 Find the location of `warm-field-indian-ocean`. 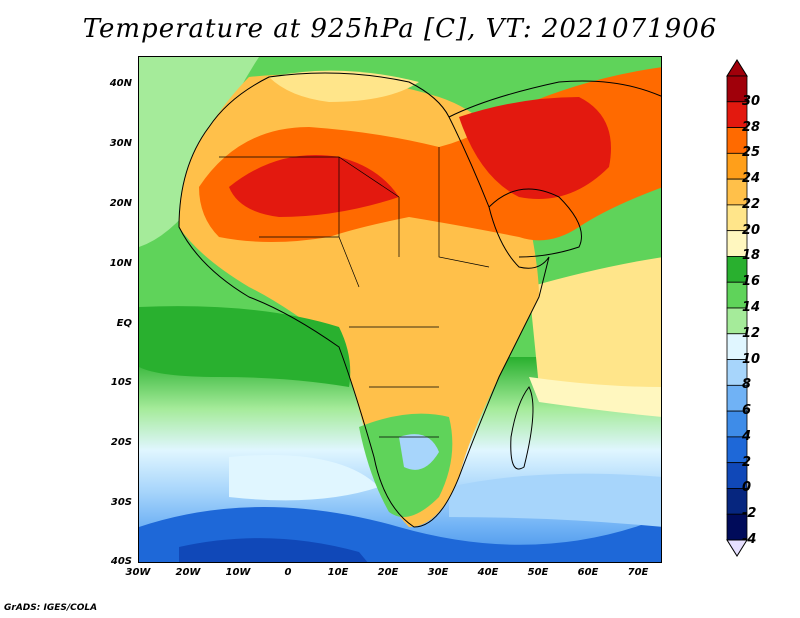

warm-field-indian-ocean is located at coordinates (595, 337).